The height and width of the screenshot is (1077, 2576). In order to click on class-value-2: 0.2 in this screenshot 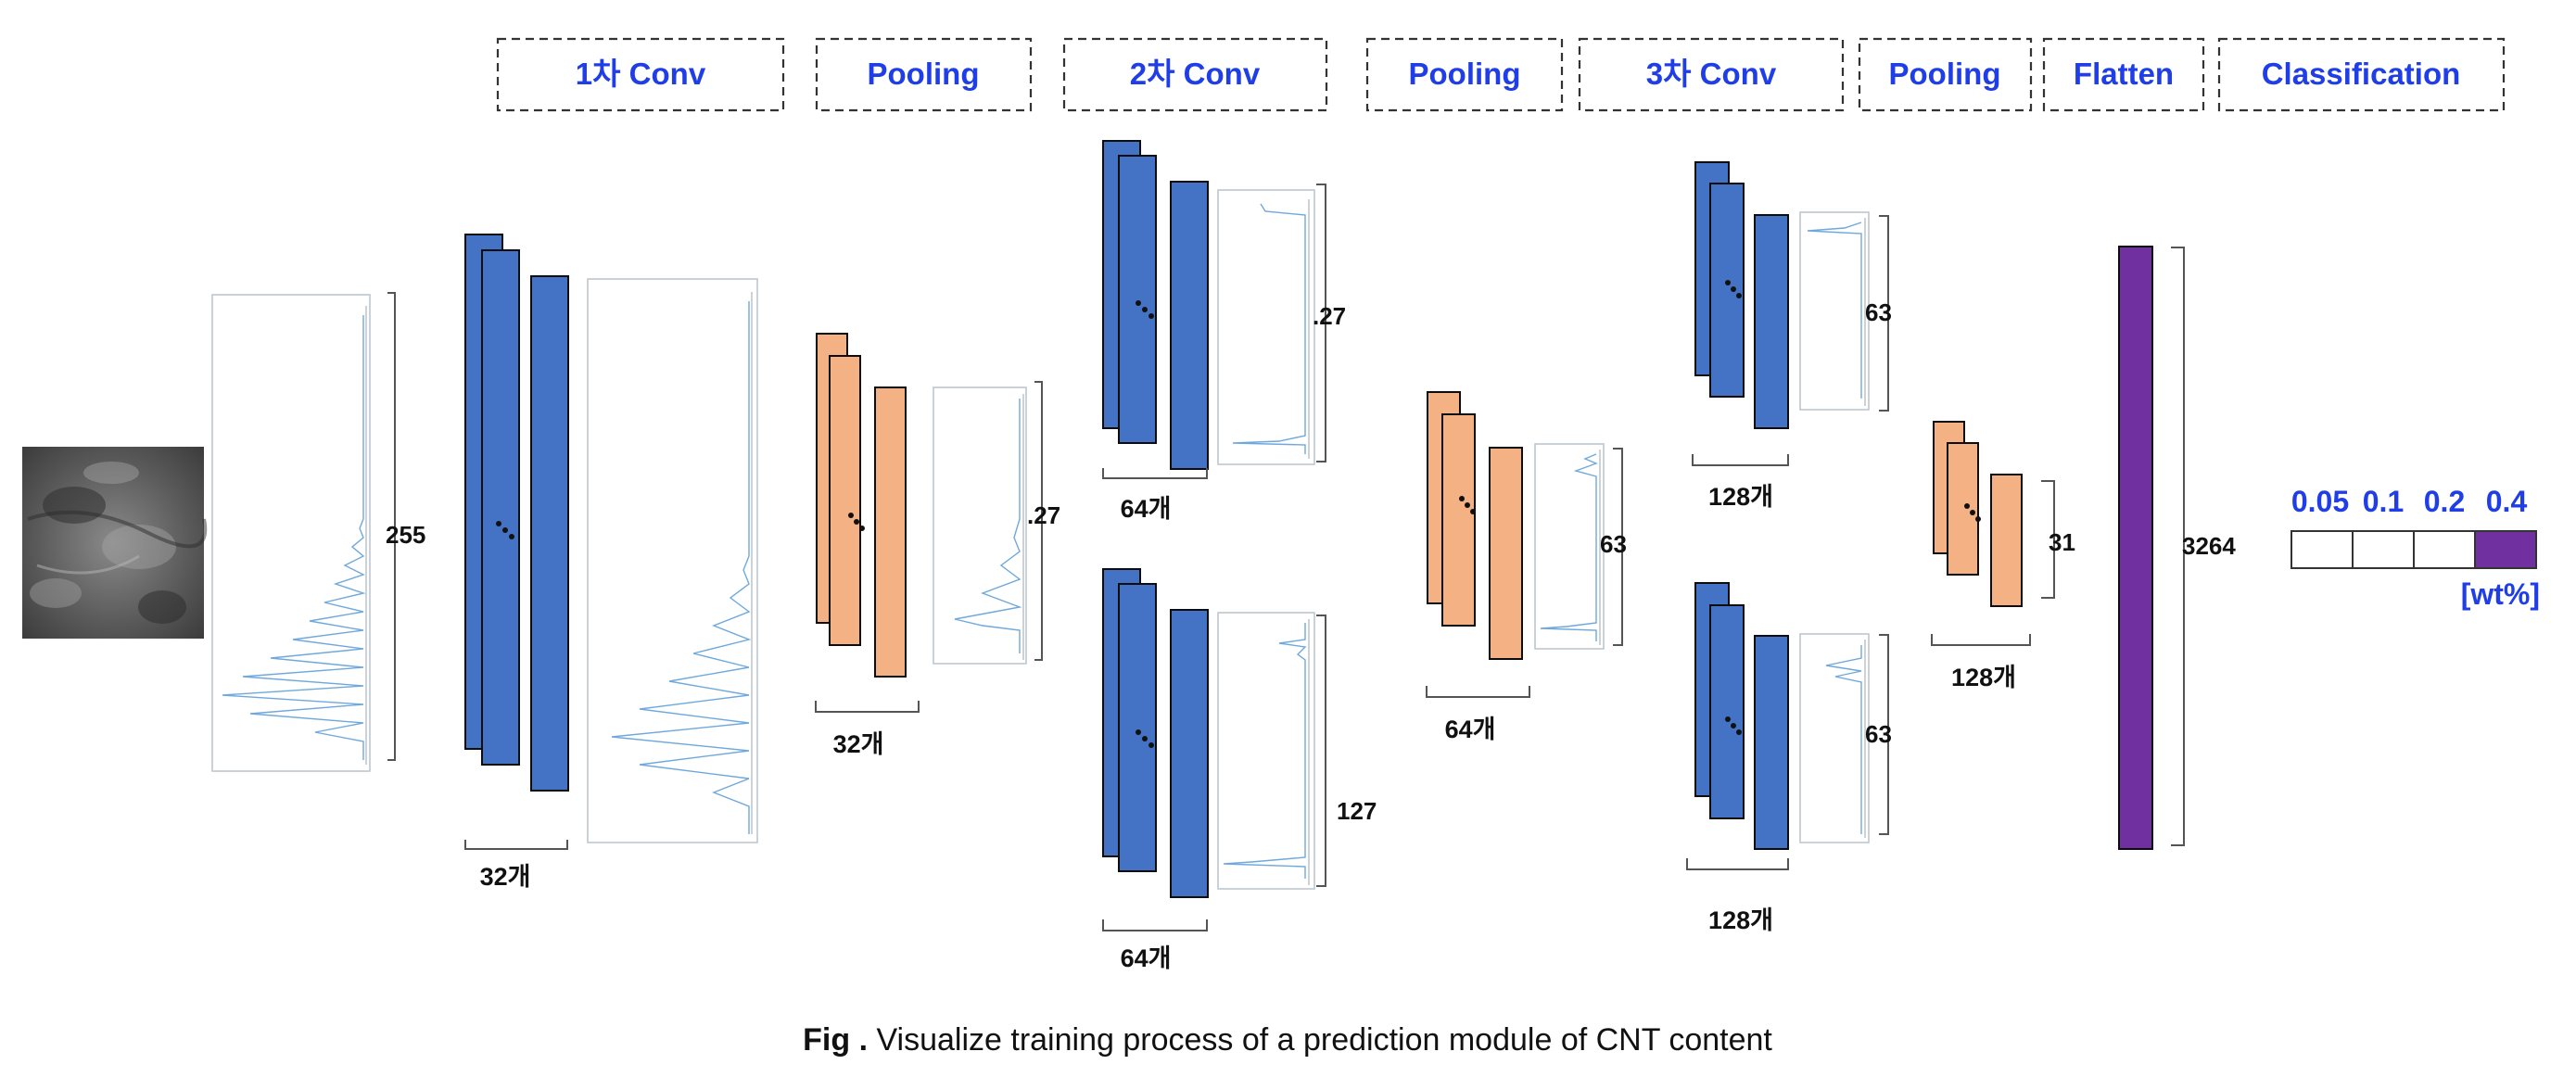, I will do `click(2444, 501)`.